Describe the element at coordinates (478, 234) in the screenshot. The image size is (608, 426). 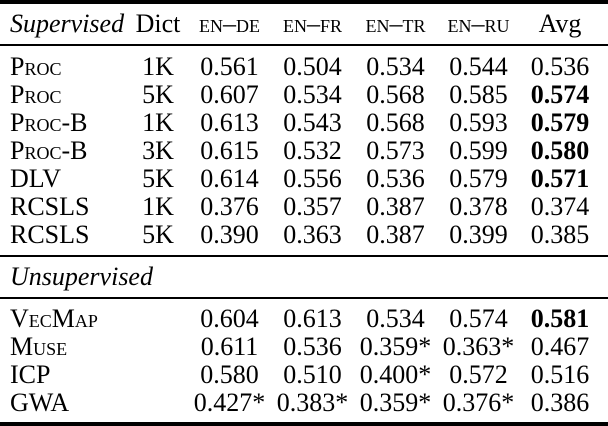
I see `score-en-ru: 0.399` at that location.